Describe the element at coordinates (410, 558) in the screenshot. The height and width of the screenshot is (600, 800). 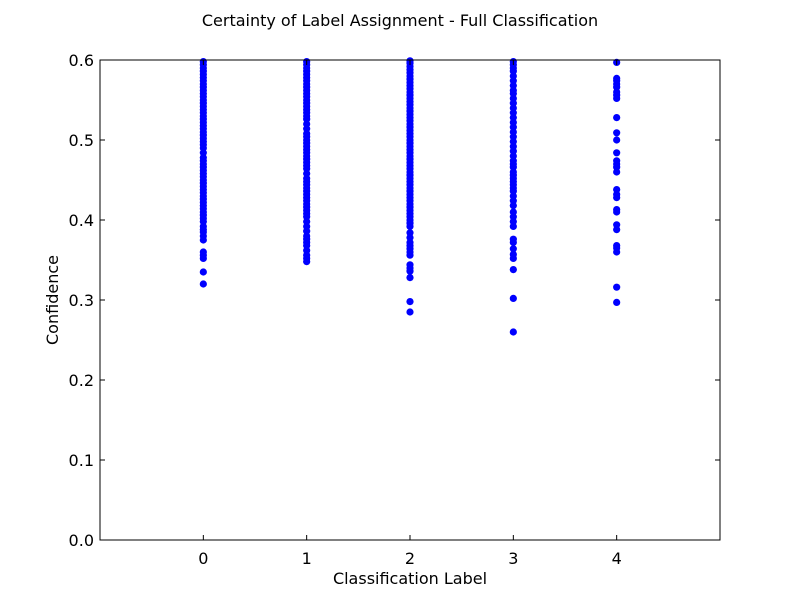
I see `x-tick-label: 2` at that location.